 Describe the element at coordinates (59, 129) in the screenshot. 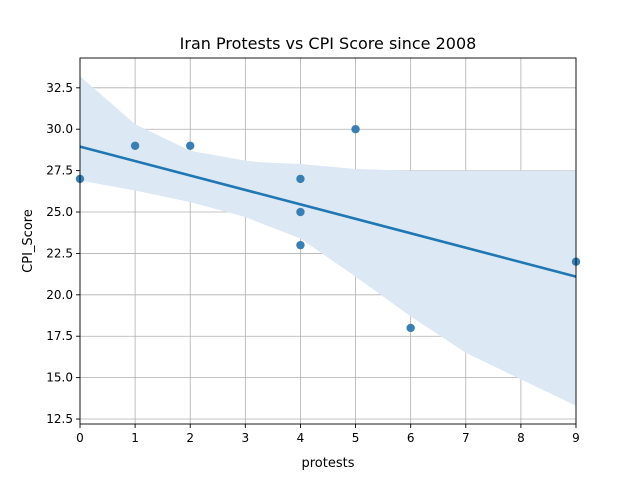

I see `y-tick-label: 30.0` at that location.